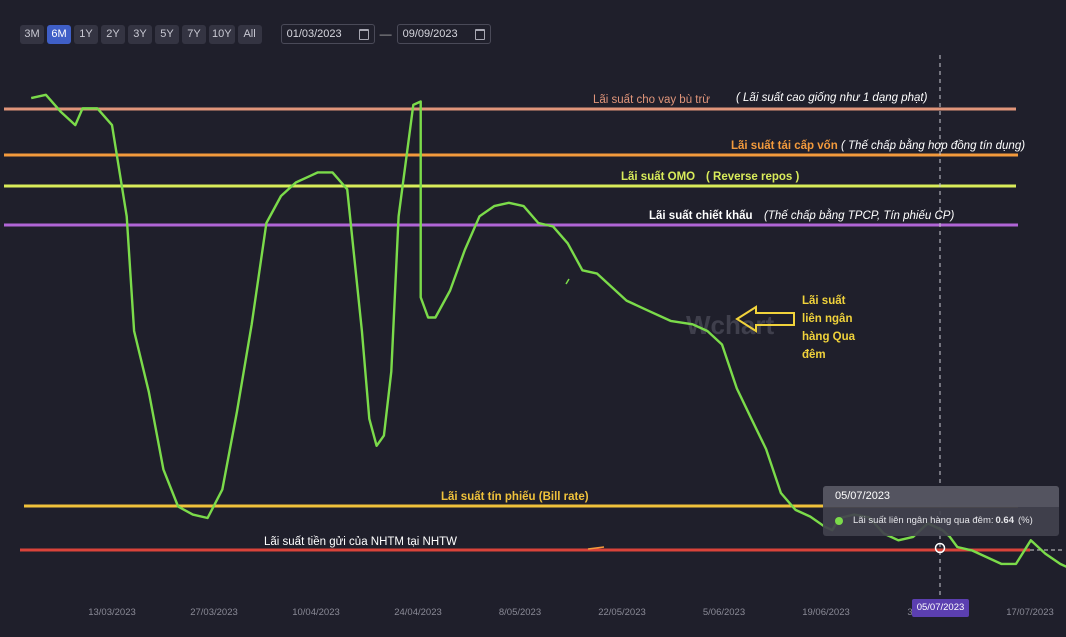 This screenshot has width=1066, height=637. I want to click on end-date-input: 09/09/2023, so click(443, 34).